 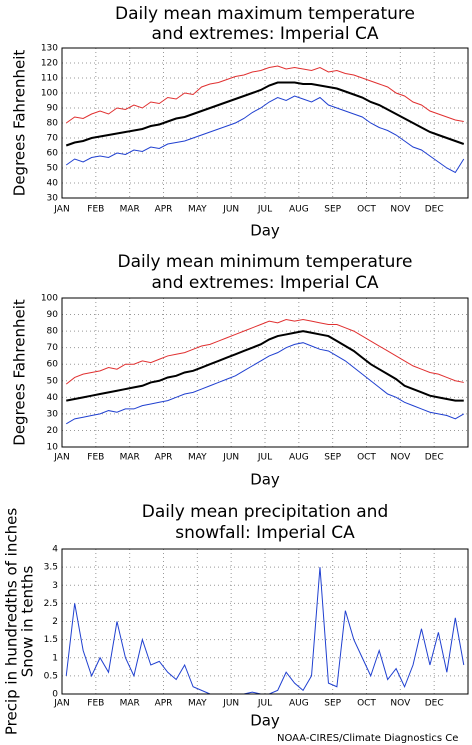 What do you see at coordinates (51, 640) in the screenshot?
I see `y-tick-label: 1.5` at bounding box center [51, 640].